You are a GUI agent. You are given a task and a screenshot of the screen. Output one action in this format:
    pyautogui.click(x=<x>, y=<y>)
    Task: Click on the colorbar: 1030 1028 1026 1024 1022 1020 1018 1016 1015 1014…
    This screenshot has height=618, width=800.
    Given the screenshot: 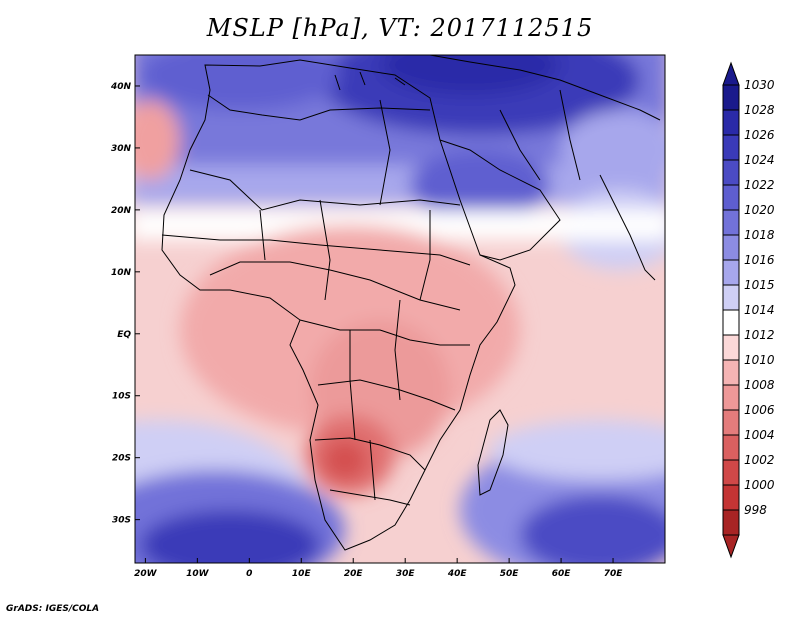 What is the action you would take?
    pyautogui.click(x=748, y=310)
    